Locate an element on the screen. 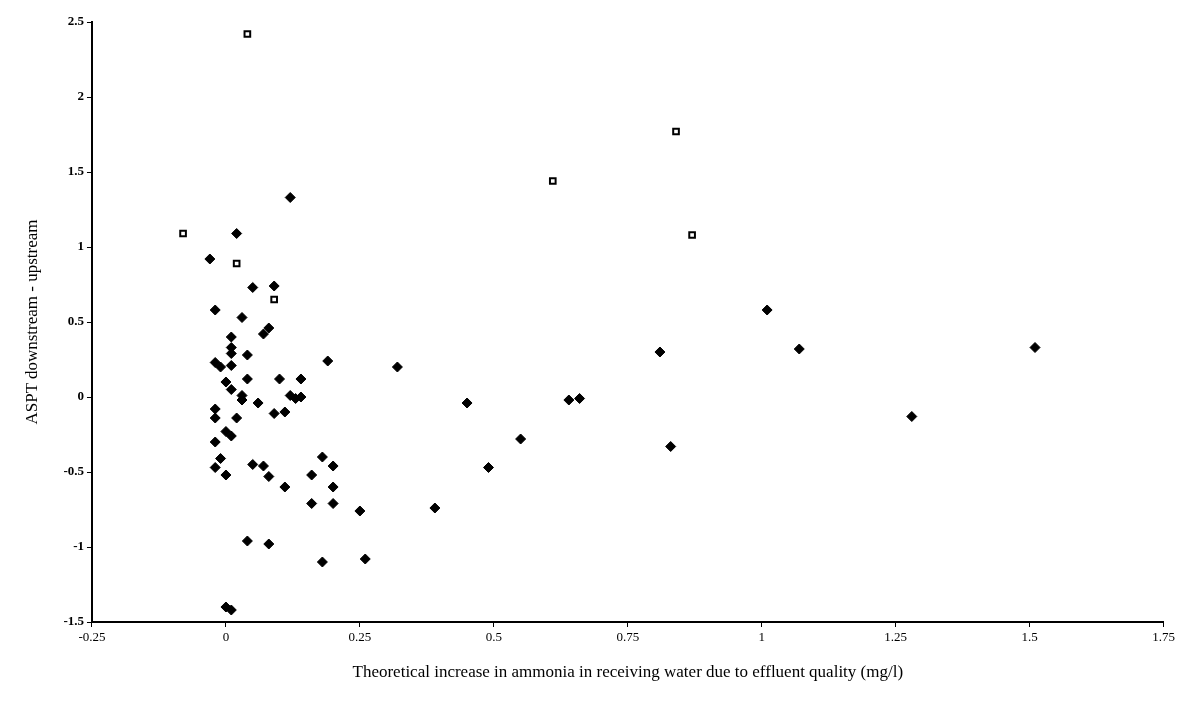 The width and height of the screenshot is (1188, 701). x-tick-label: -0.25 is located at coordinates (92, 637).